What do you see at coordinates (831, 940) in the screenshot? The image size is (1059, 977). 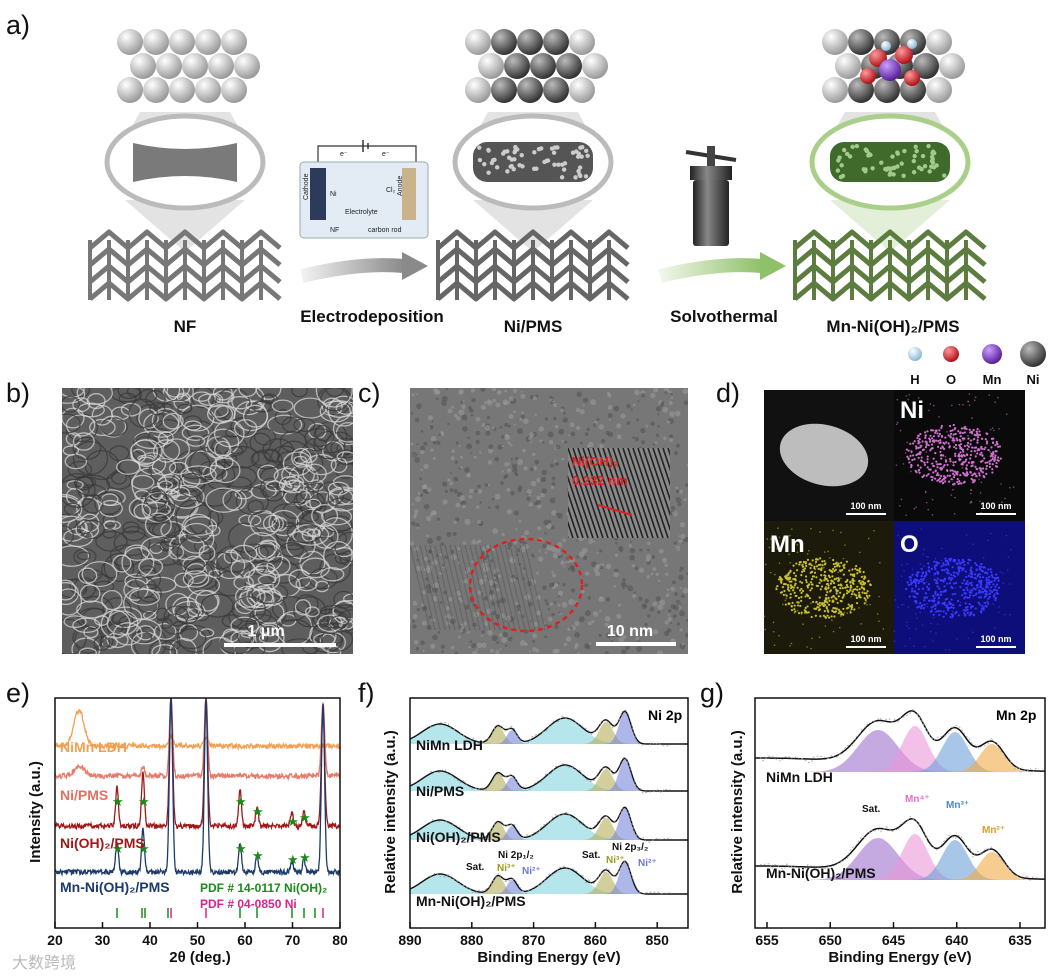 I see `x-tick-label: 650` at bounding box center [831, 940].